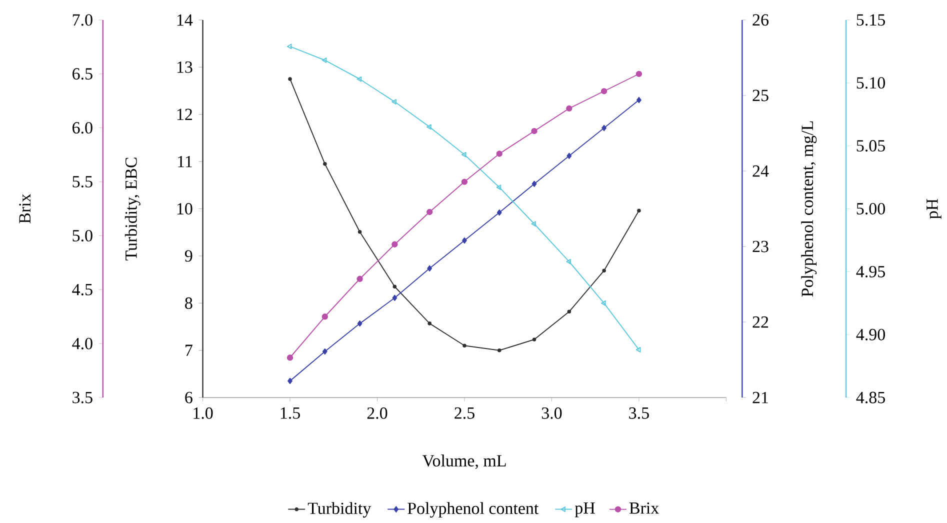 This screenshot has height=523, width=947. What do you see at coordinates (760, 322) in the screenshot?
I see `y2-tick-label: 22` at bounding box center [760, 322].